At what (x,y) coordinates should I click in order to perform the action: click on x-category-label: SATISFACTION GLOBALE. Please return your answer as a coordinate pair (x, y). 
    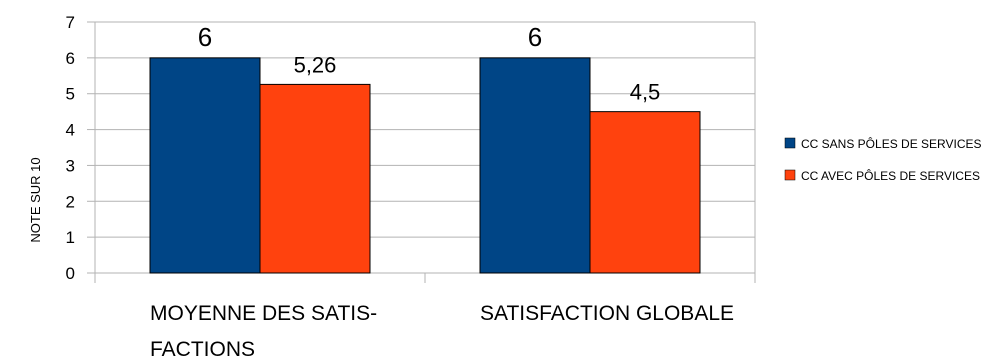
    Looking at the image, I should click on (607, 313).